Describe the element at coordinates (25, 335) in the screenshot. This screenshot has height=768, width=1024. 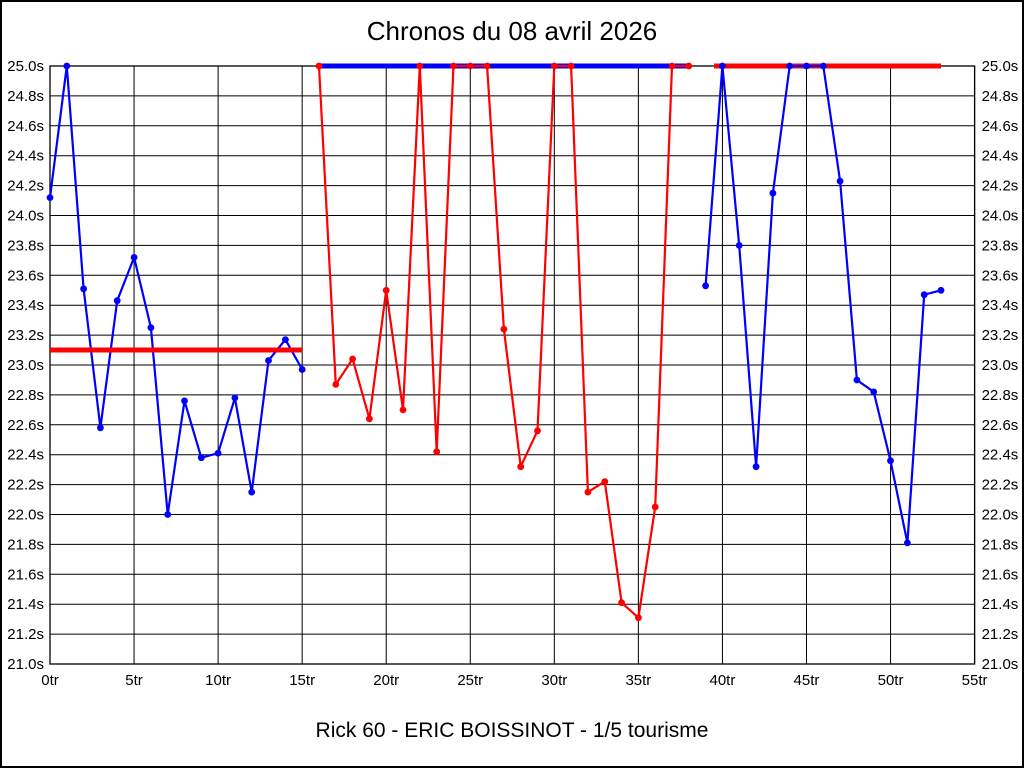
I see `y-tick-label-left: 23.2s` at that location.